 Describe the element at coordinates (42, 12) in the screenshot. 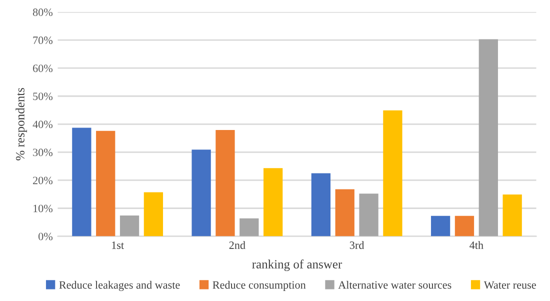

I see `y-tick-label: 80%` at that location.